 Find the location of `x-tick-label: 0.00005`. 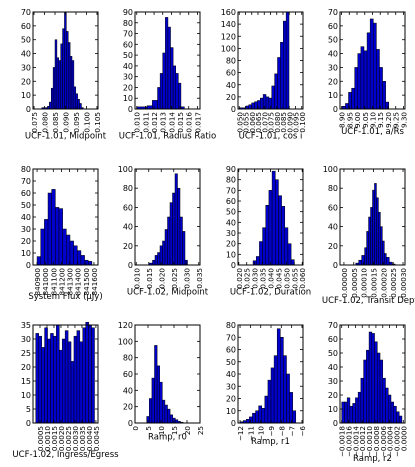

x-tick-label: 0.00005 is located at coordinates (354, 283).